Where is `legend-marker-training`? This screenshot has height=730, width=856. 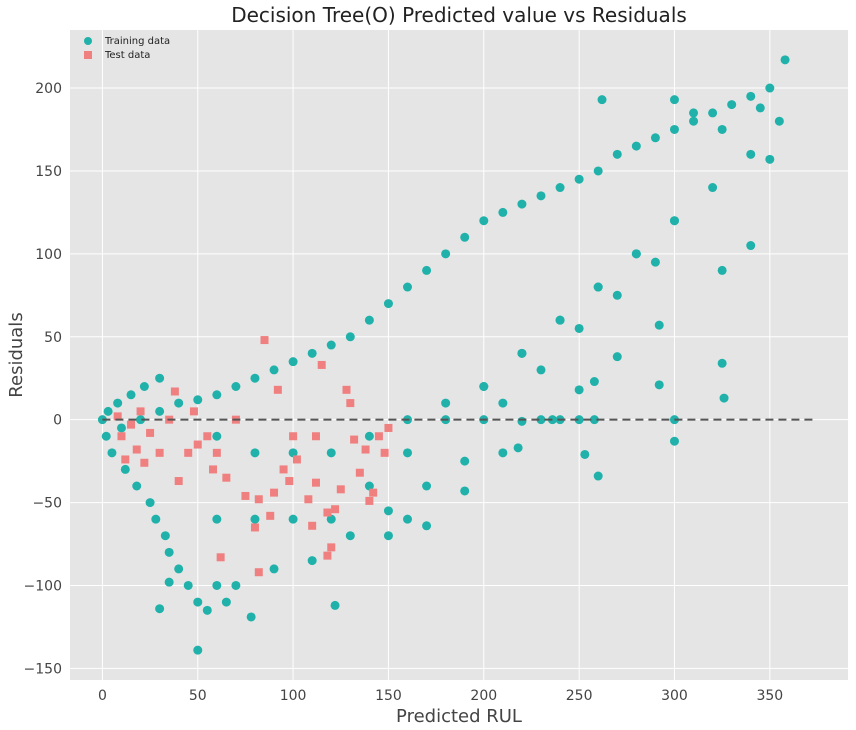
legend-marker-training is located at coordinates (88, 41).